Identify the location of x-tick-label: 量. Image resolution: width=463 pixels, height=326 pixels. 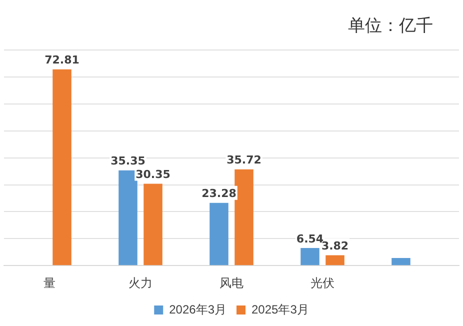
(50, 283).